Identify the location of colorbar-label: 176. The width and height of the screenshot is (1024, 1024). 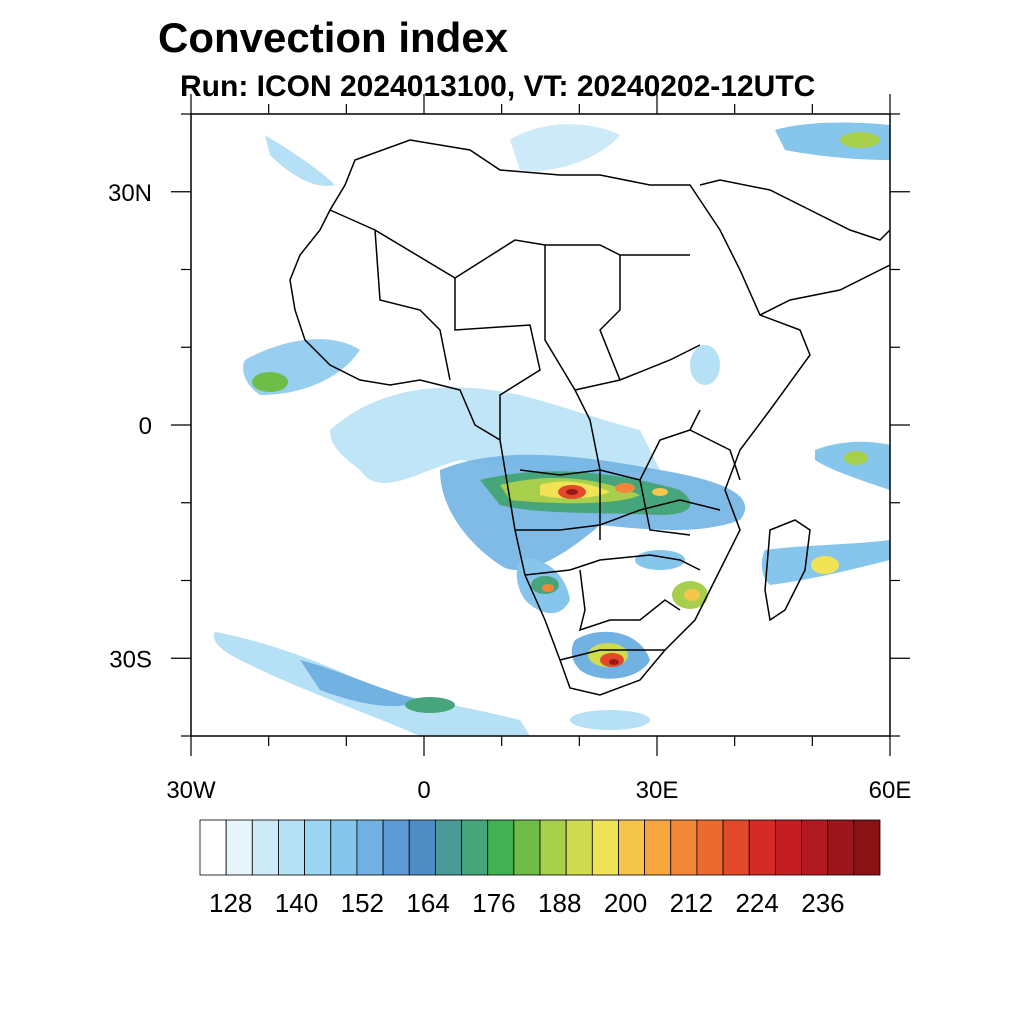
(493, 903).